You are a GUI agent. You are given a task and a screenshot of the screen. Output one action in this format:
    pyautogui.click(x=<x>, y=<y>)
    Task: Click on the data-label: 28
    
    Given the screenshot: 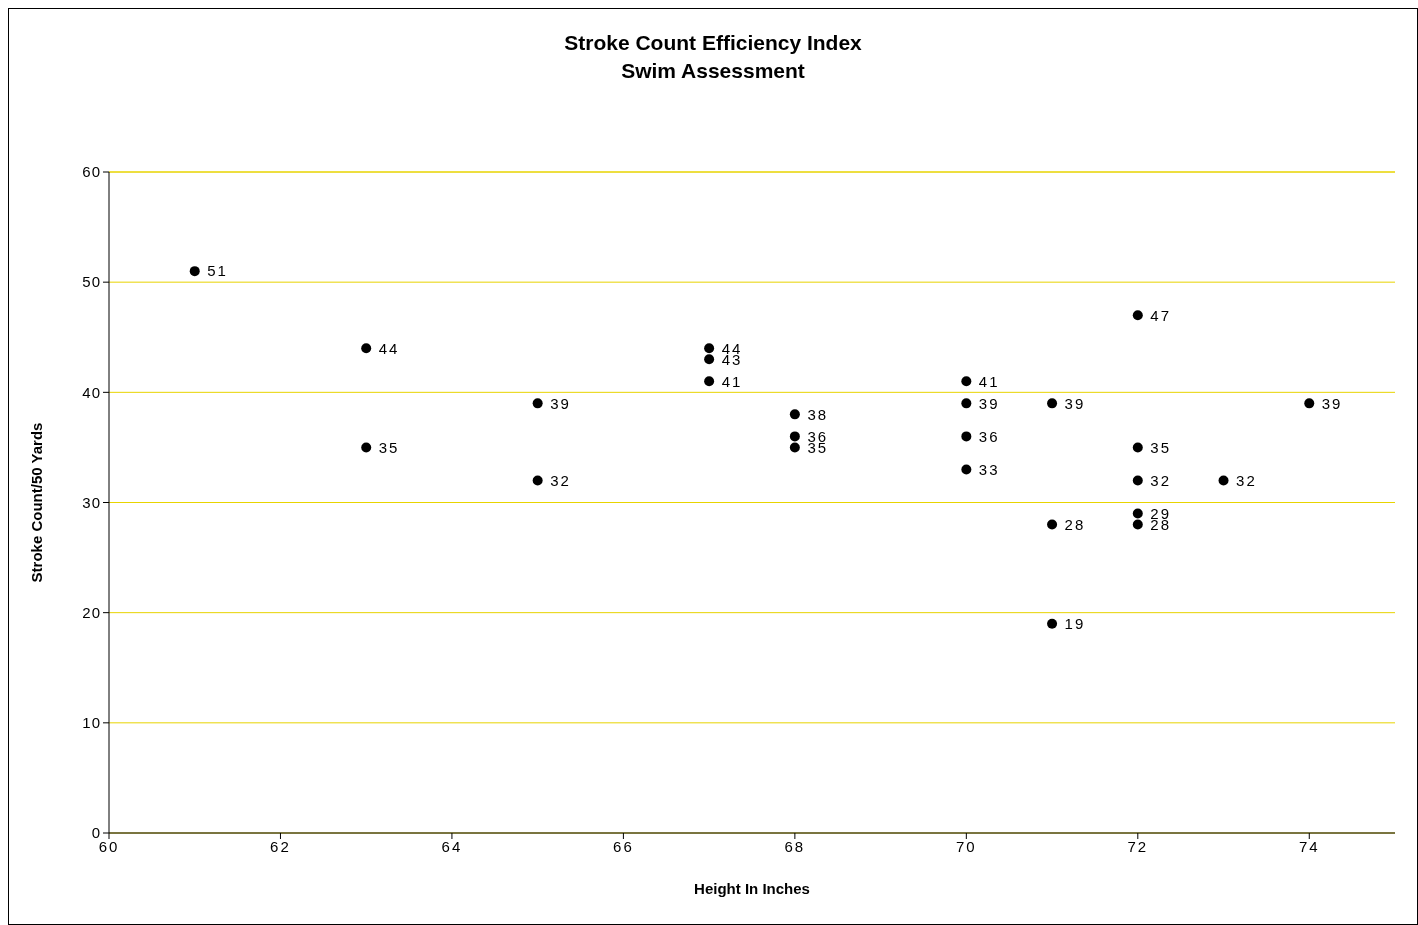 What is the action you would take?
    pyautogui.click(x=1075, y=524)
    